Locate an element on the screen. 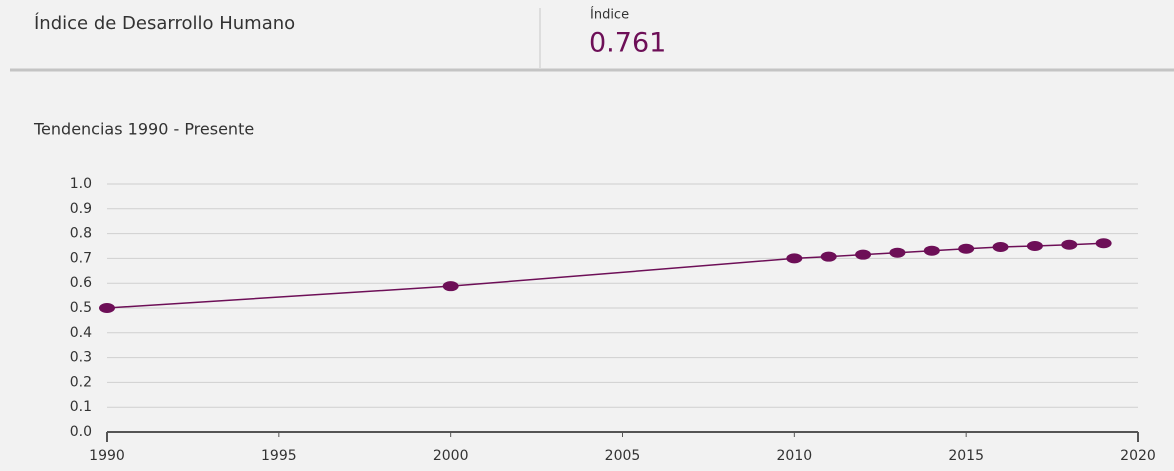 The height and width of the screenshot is (471, 1174). y-tick-label: 0.2 is located at coordinates (81, 382).